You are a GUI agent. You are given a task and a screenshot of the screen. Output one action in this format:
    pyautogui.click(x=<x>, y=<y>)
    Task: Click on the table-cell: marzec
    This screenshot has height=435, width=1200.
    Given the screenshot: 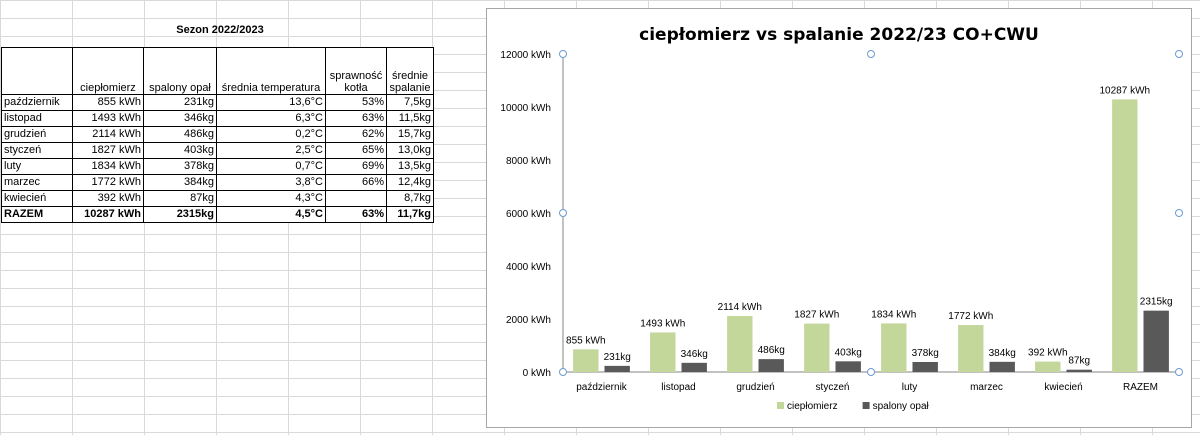 What is the action you would take?
    pyautogui.click(x=37, y=182)
    